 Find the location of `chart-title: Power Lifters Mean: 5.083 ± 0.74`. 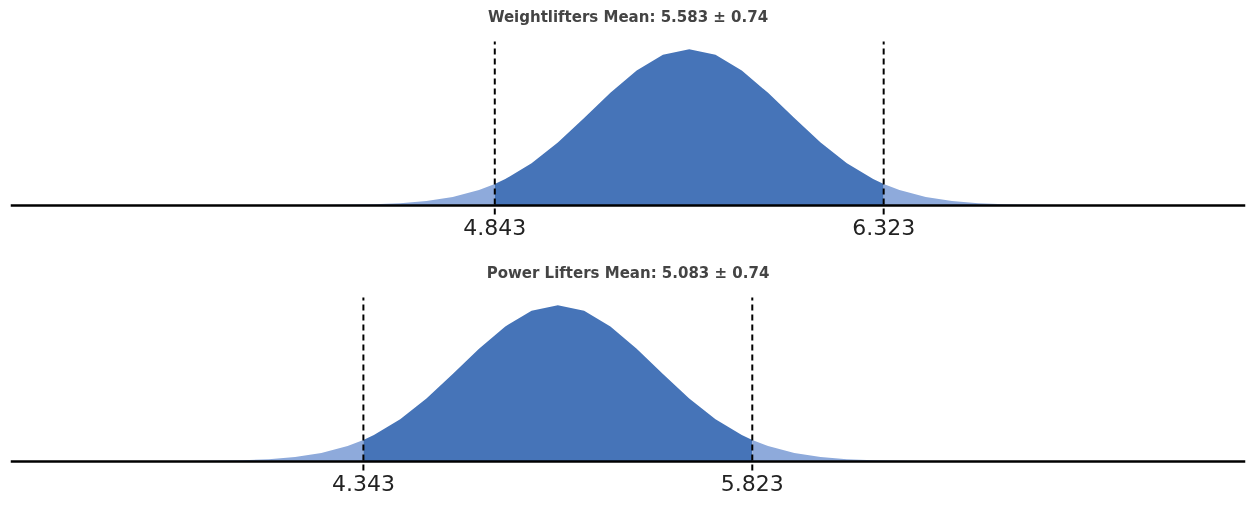

chart-title: Power Lifters Mean: 5.083 ± 0.74 is located at coordinates (628, 272).